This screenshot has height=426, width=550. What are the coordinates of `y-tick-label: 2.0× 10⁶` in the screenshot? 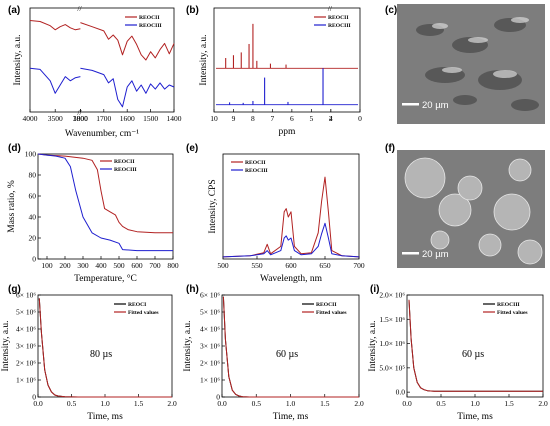 It's located at (392, 295).